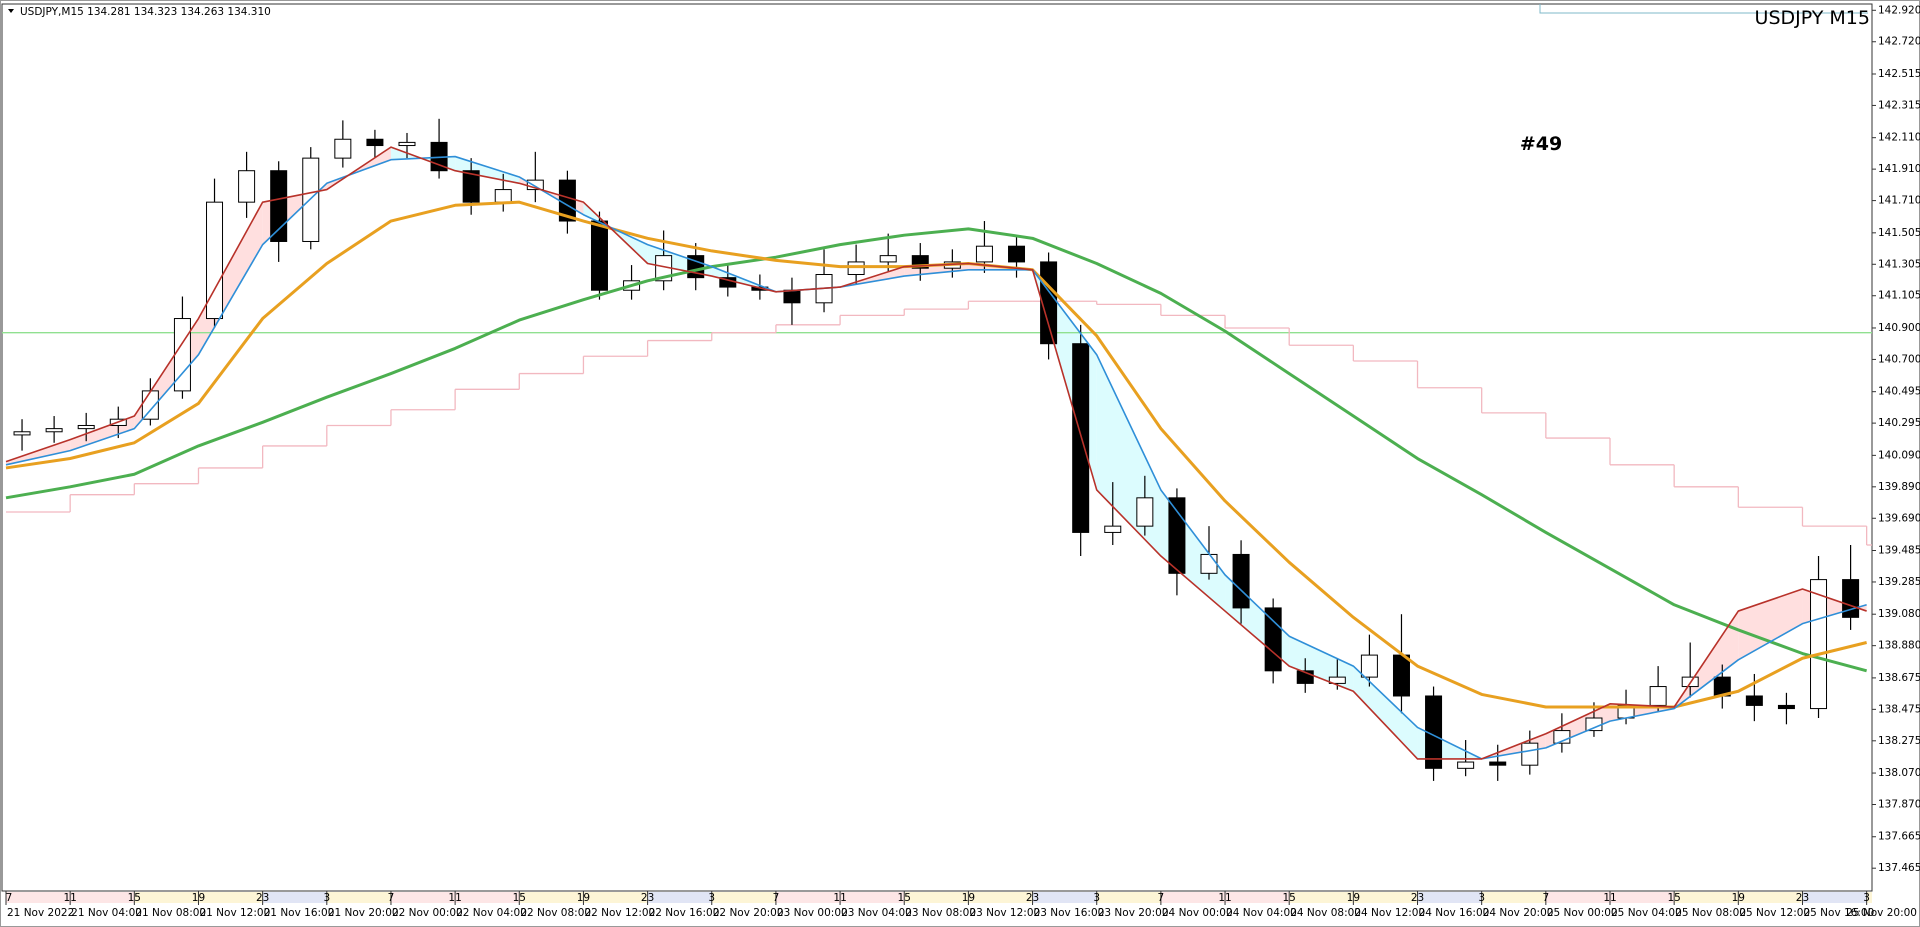 This screenshot has height=927, width=1920. Describe the element at coordinates (1899, 169) in the screenshot. I see `y-tick-label: 141.910` at that location.